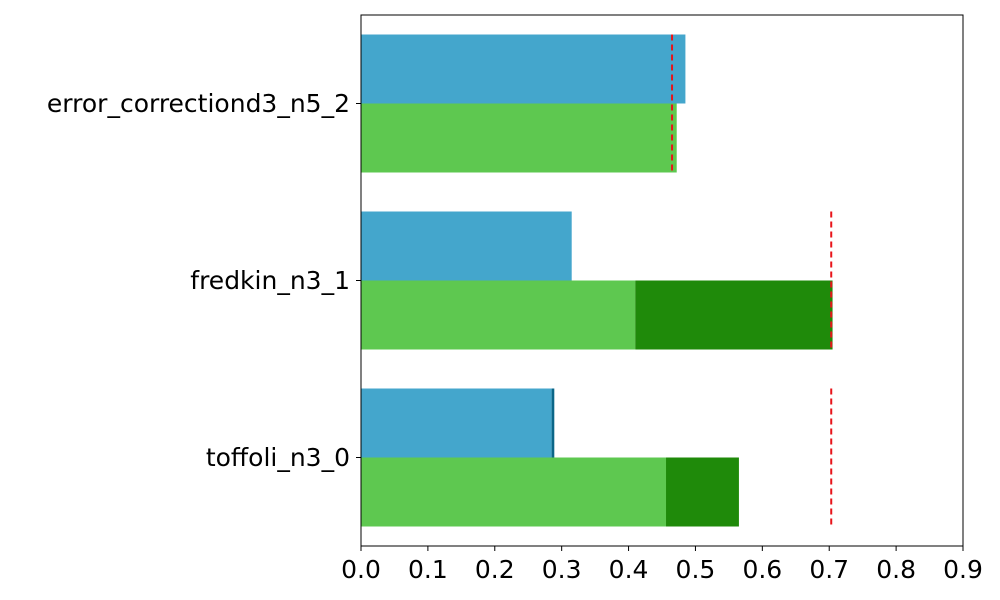 This screenshot has width=1000, height=600. Describe the element at coordinates (278, 457) in the screenshot. I see `category-label-2: toffoli_n3_0` at that location.